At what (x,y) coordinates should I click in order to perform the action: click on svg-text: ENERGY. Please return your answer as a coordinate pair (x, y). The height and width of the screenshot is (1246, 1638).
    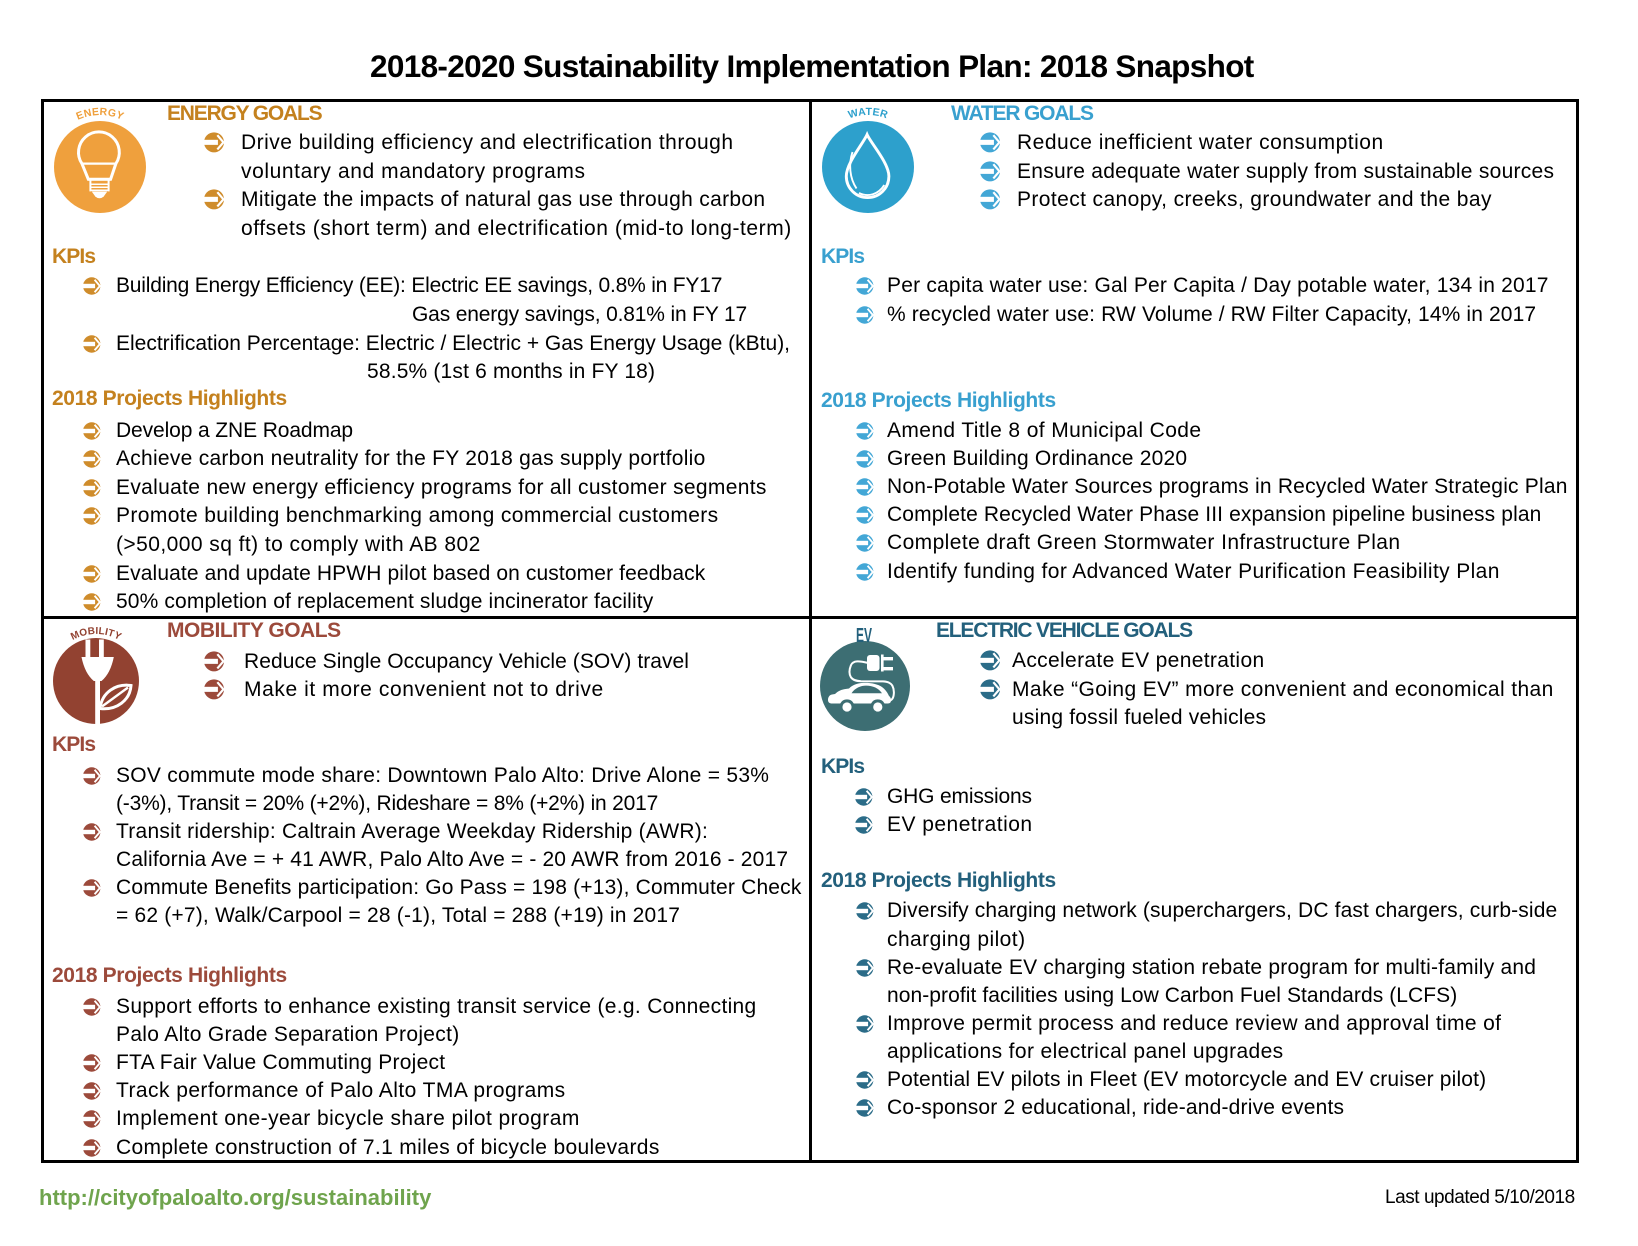
    Looking at the image, I should click on (99, 114).